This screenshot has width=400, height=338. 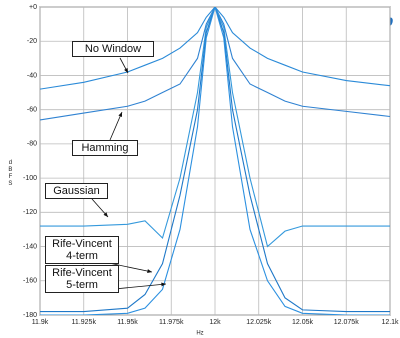 What do you see at coordinates (84, 322) in the screenshot?
I see `x-tick-label: 11.925k` at bounding box center [84, 322].